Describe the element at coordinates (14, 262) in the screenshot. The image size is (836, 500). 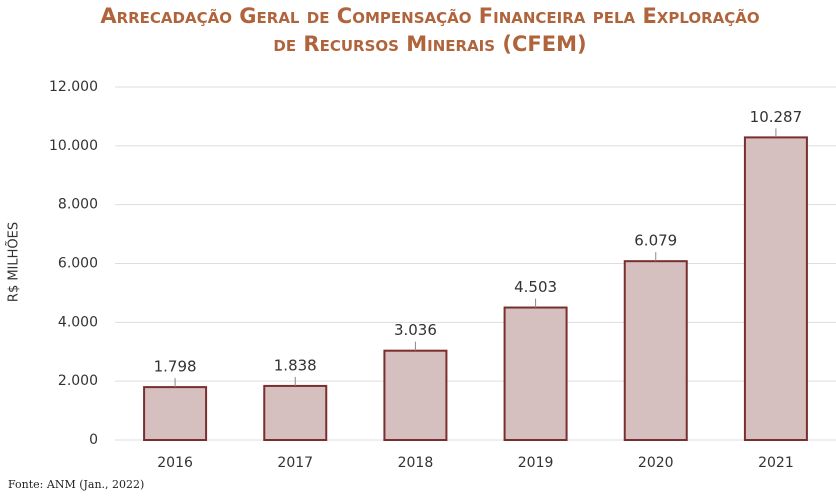
I see `y-axis-label: R$ MILHÕES` at that location.